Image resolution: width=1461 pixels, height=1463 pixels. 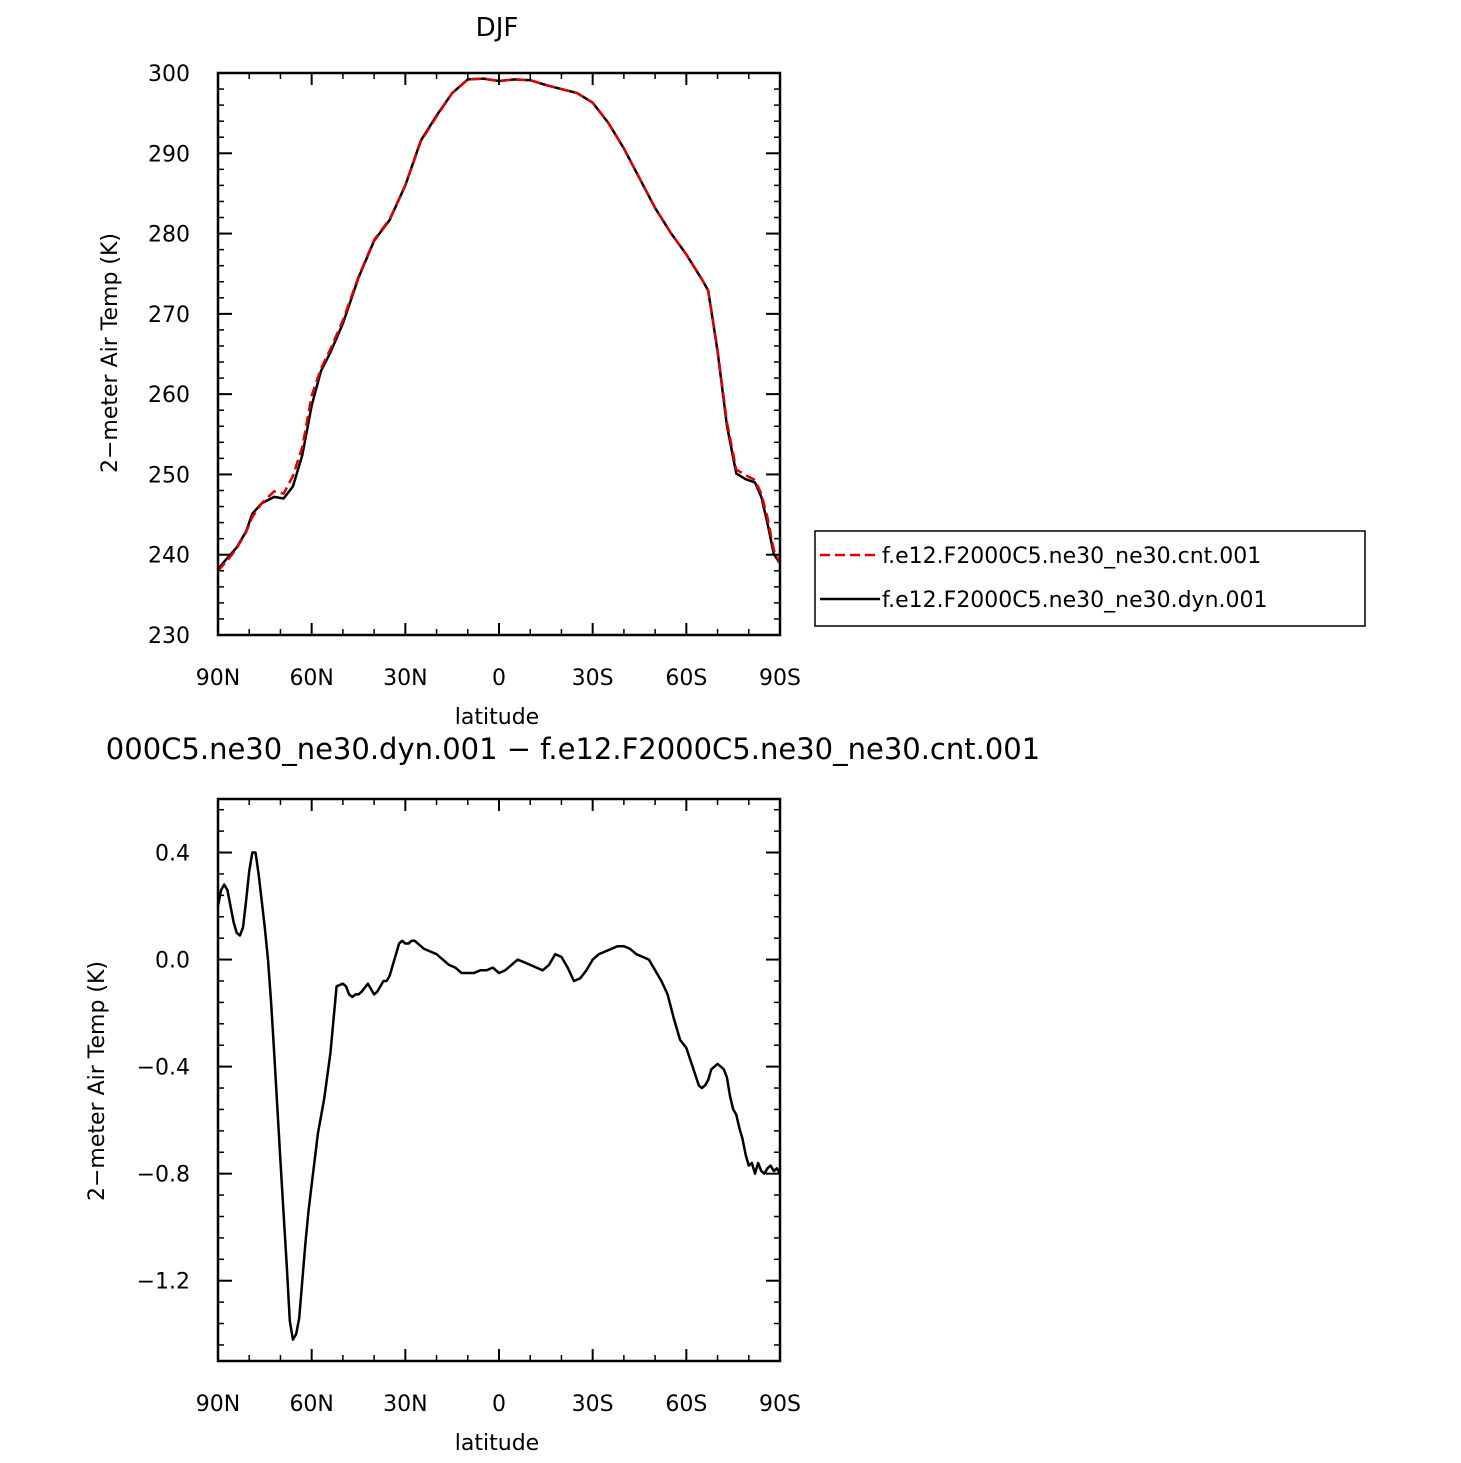 I want to click on legend-box, so click(x=1090, y=578).